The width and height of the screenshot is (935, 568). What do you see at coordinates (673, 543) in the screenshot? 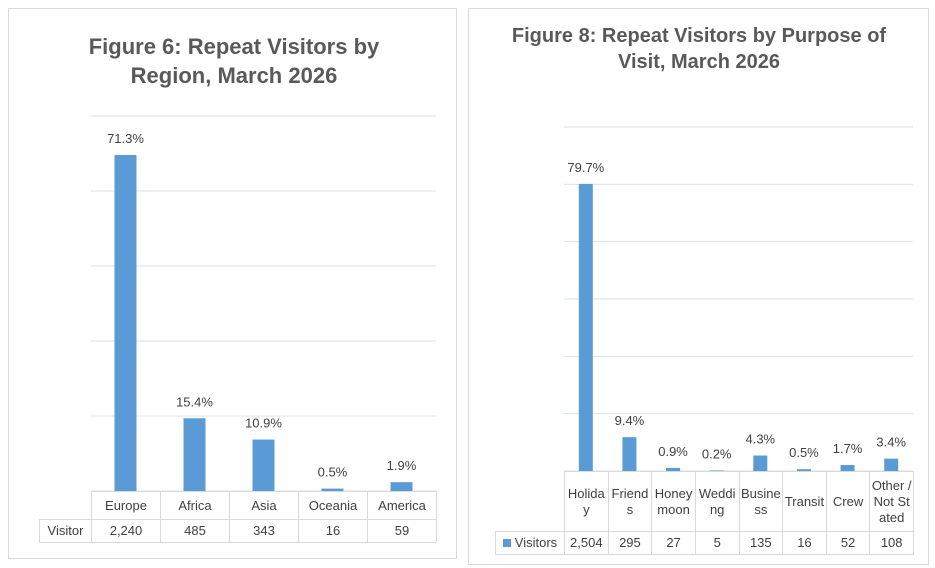
I see `value-cell: 27` at bounding box center [673, 543].